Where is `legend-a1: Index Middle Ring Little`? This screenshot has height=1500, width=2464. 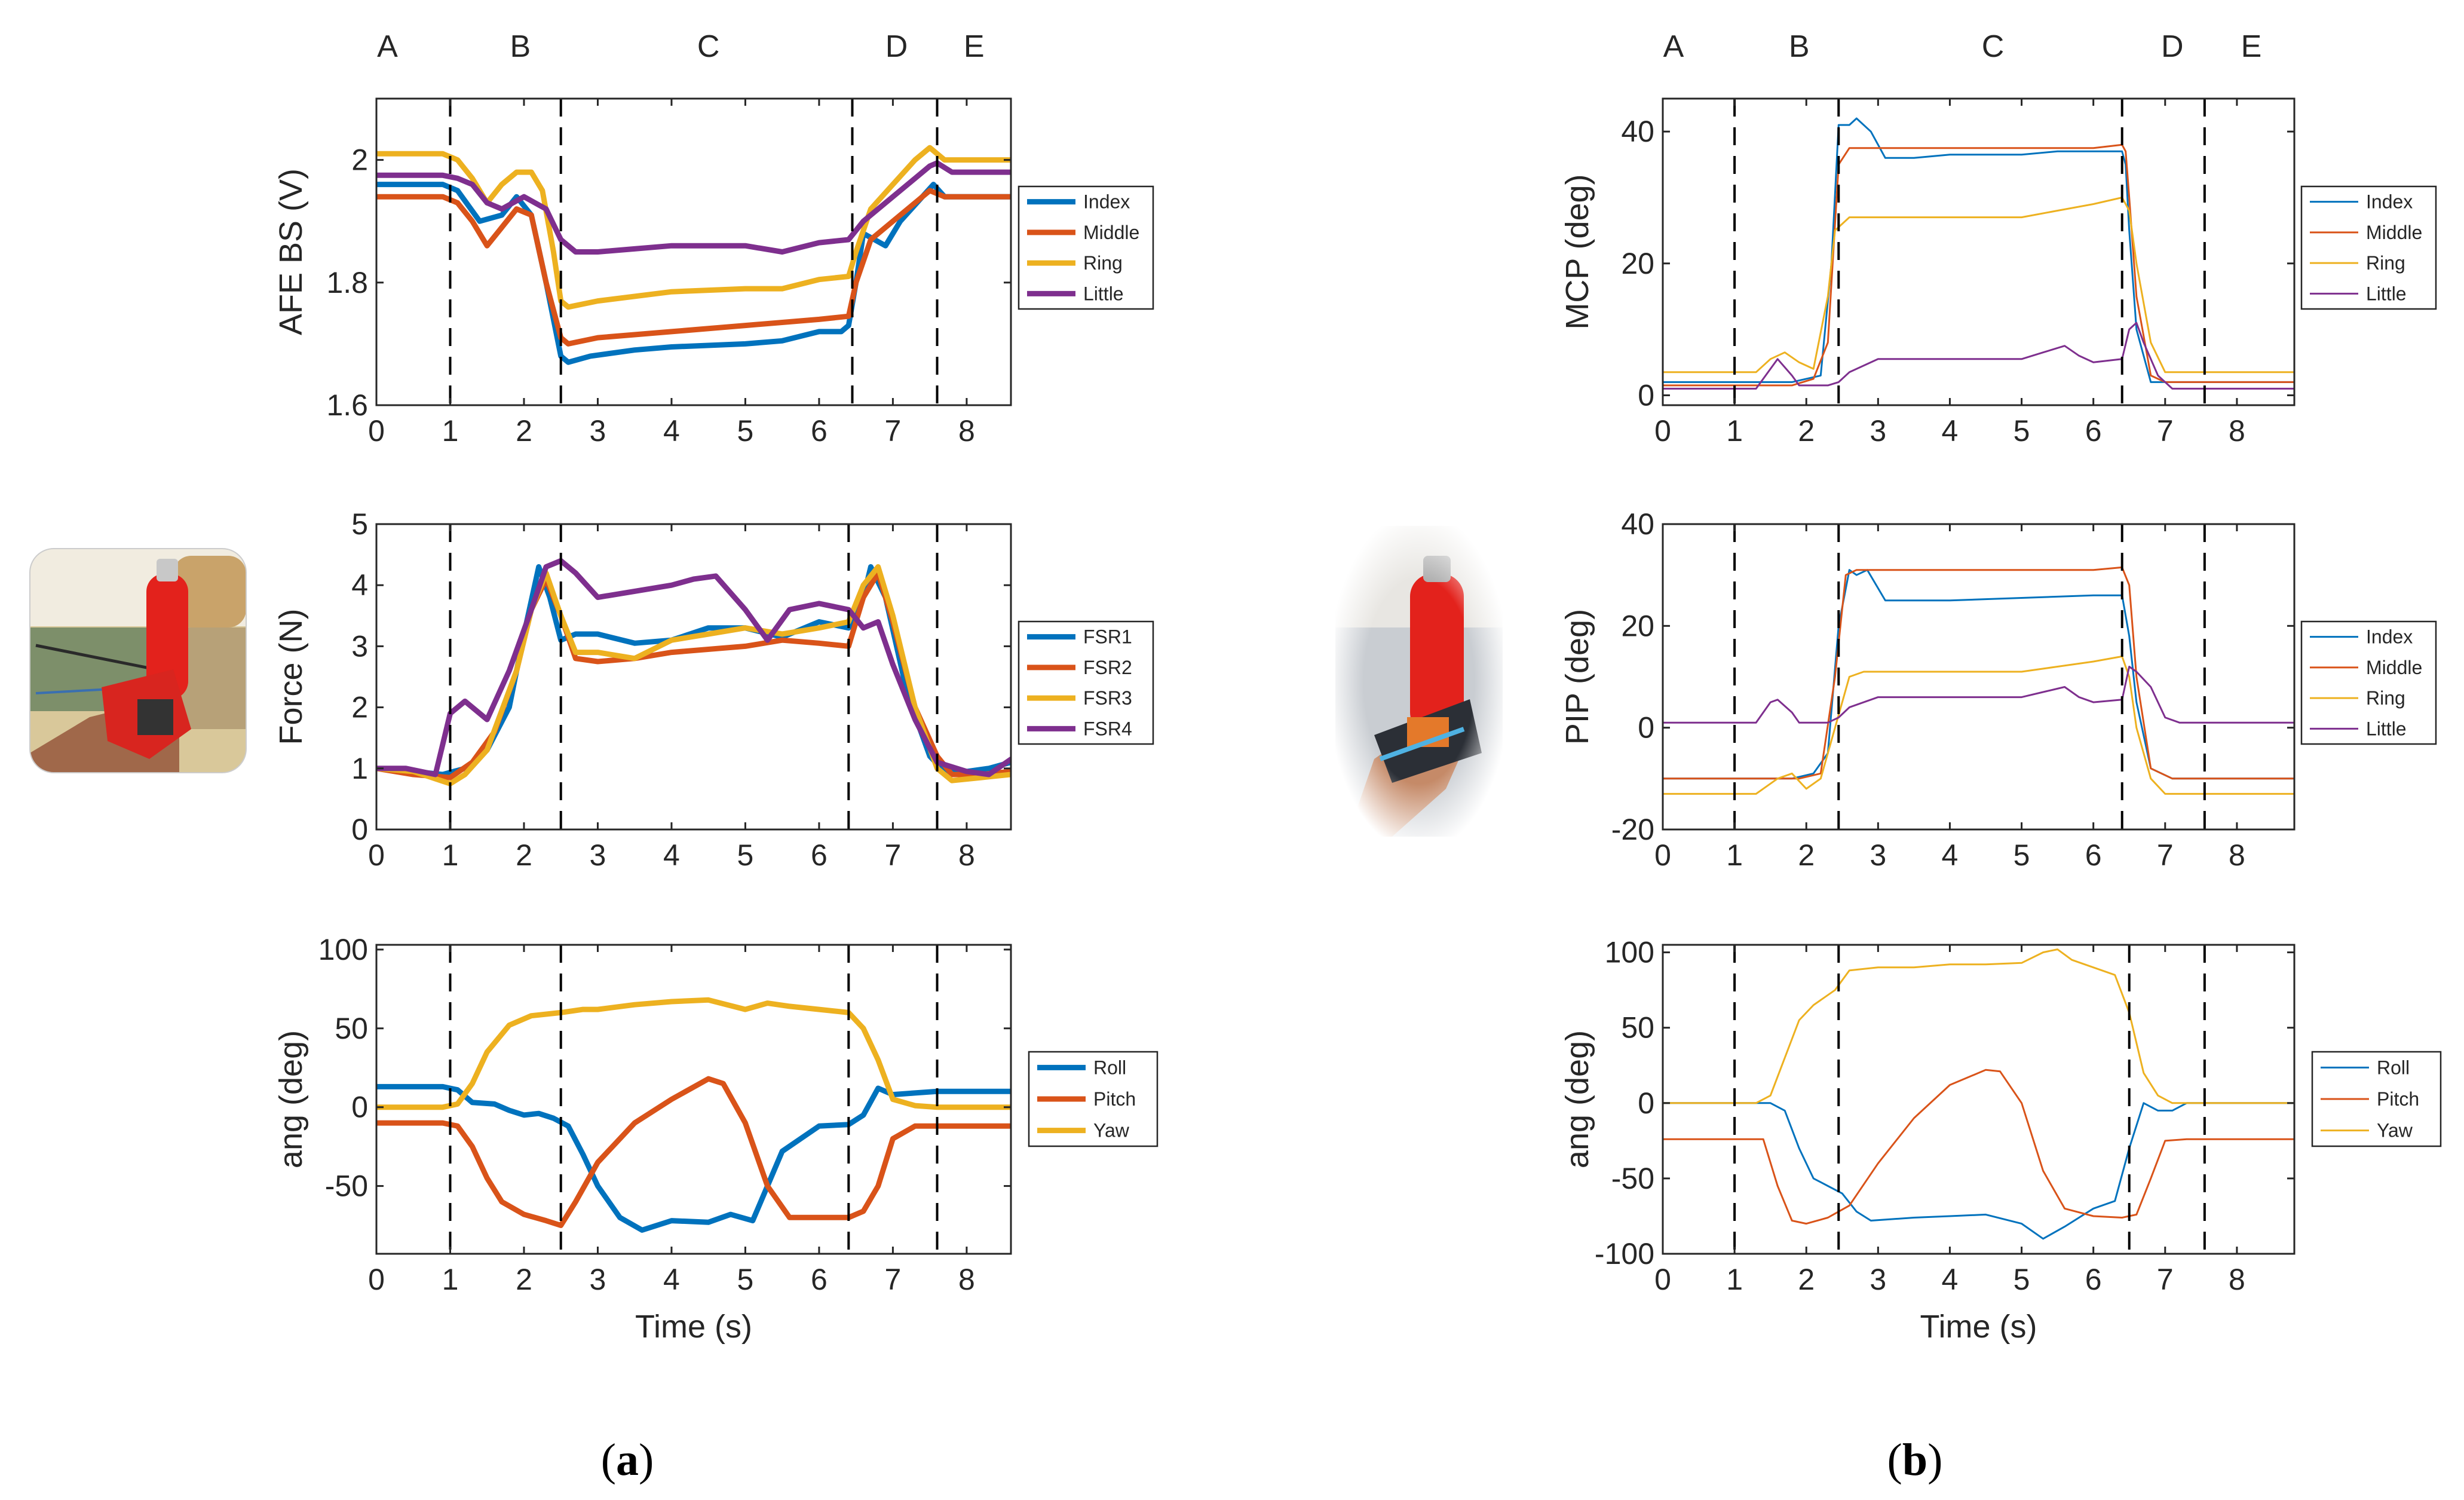
legend-a1: Index Middle Ring Little is located at coordinates (1086, 247).